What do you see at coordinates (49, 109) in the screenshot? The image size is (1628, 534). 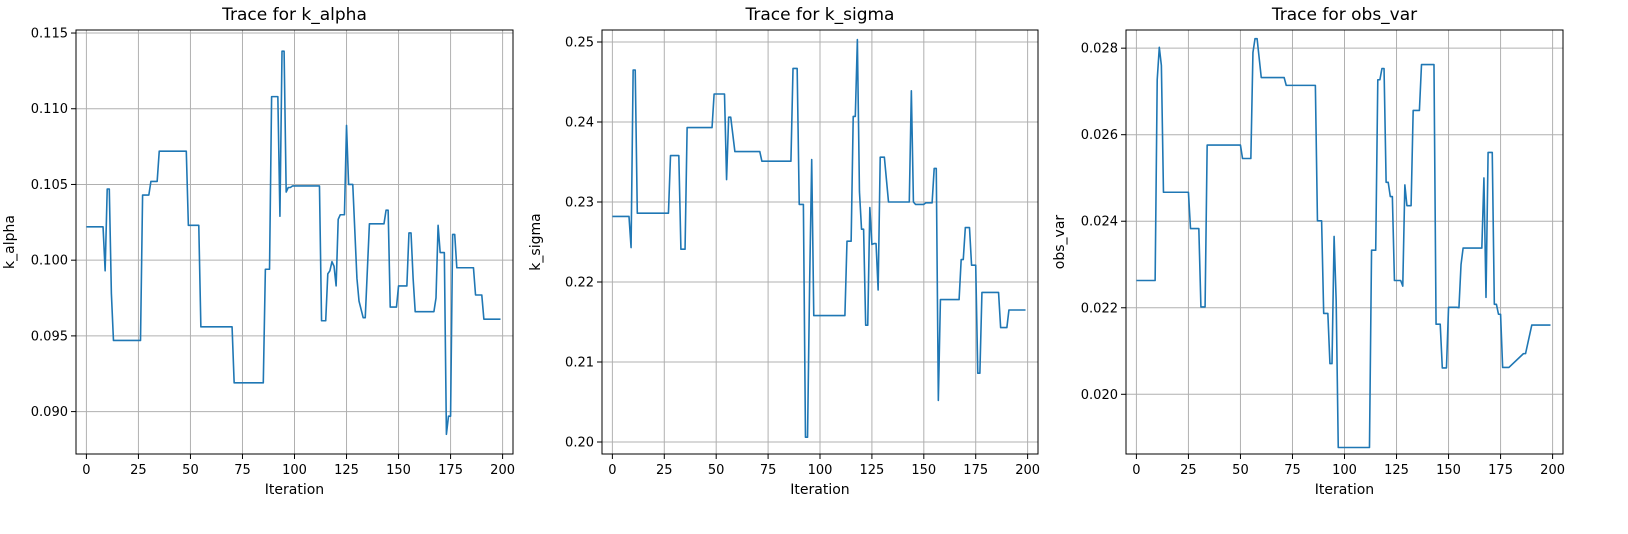 I see `y-tick-label: 0.110` at bounding box center [49, 109].